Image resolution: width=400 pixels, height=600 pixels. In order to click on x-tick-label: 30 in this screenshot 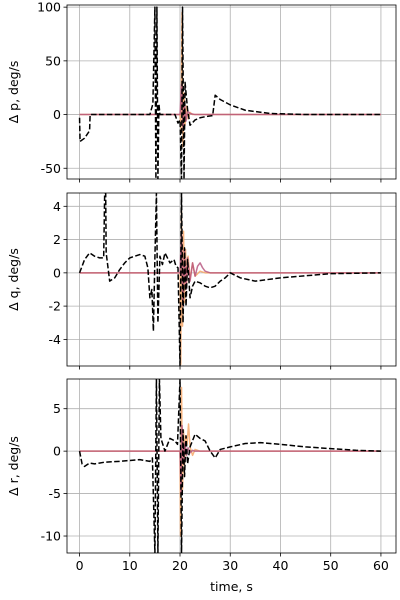, I will do `click(230, 565)`.